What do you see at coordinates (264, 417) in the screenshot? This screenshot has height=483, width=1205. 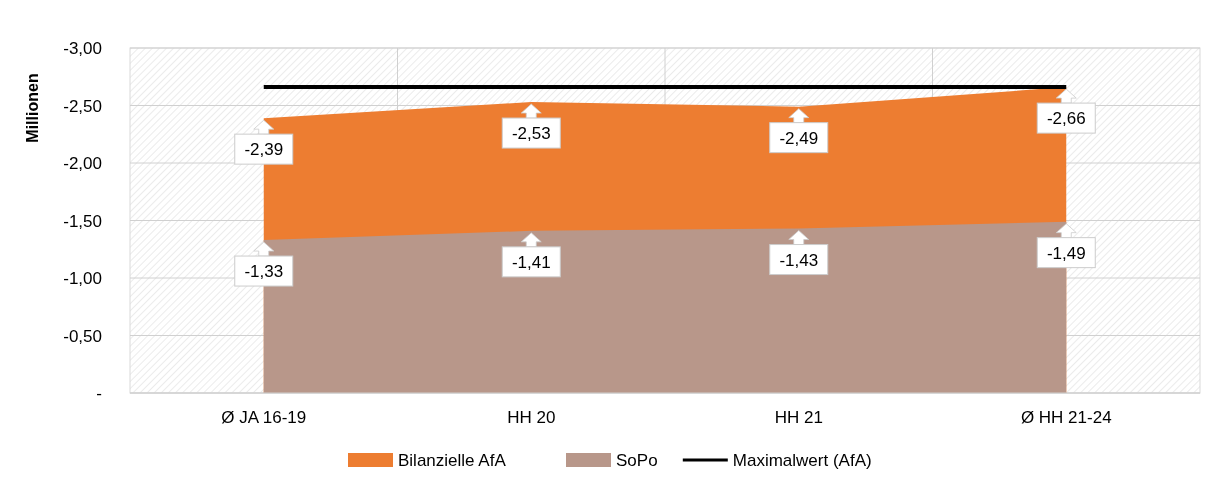 I see `x-tick-label: Ø JA 16-19` at bounding box center [264, 417].